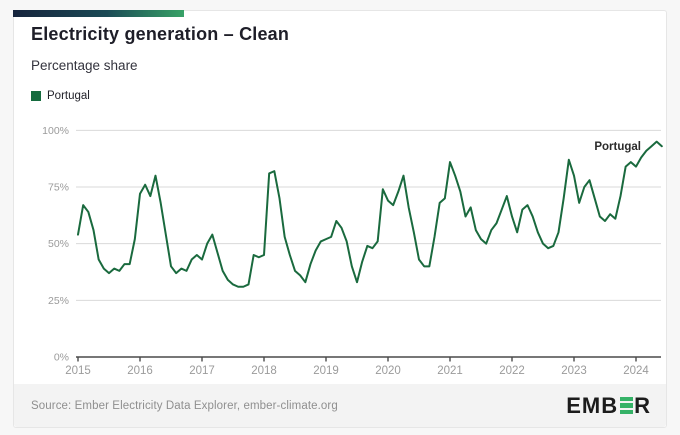 The width and height of the screenshot is (680, 435). What do you see at coordinates (617, 147) in the screenshot?
I see `svg-text: Portugal` at bounding box center [617, 147].